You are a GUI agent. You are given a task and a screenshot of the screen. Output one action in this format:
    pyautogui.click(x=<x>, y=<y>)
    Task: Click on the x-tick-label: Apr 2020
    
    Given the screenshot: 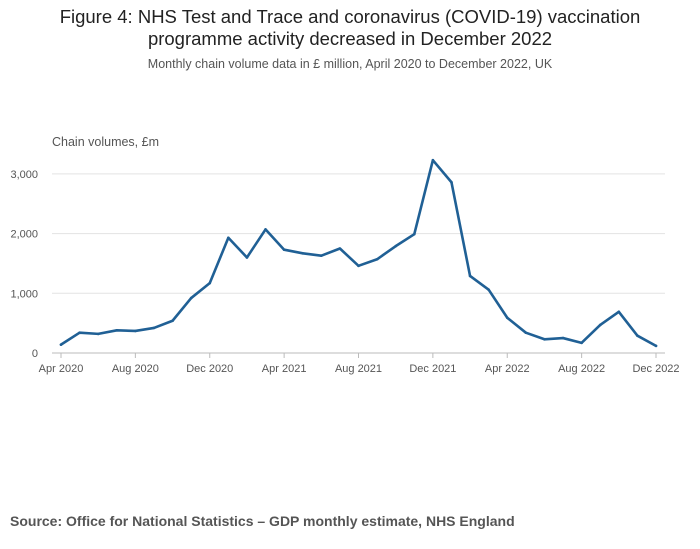 What is the action you would take?
    pyautogui.click(x=61, y=369)
    